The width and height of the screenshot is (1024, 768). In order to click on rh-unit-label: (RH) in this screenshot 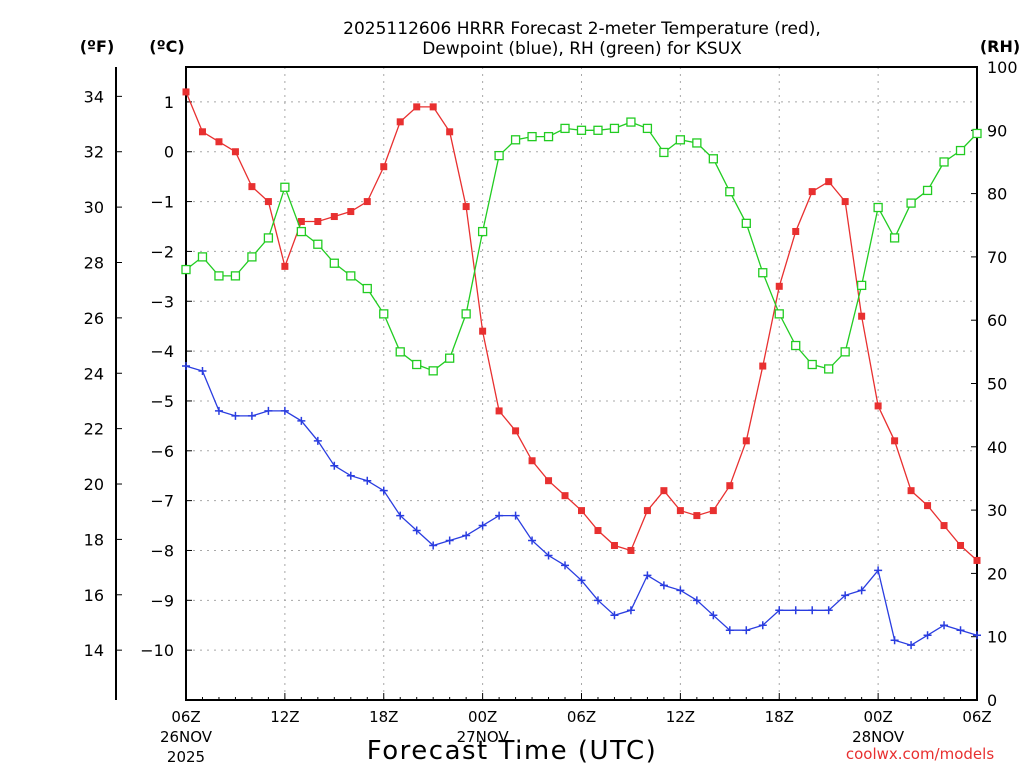, I will do `click(1000, 46)`.